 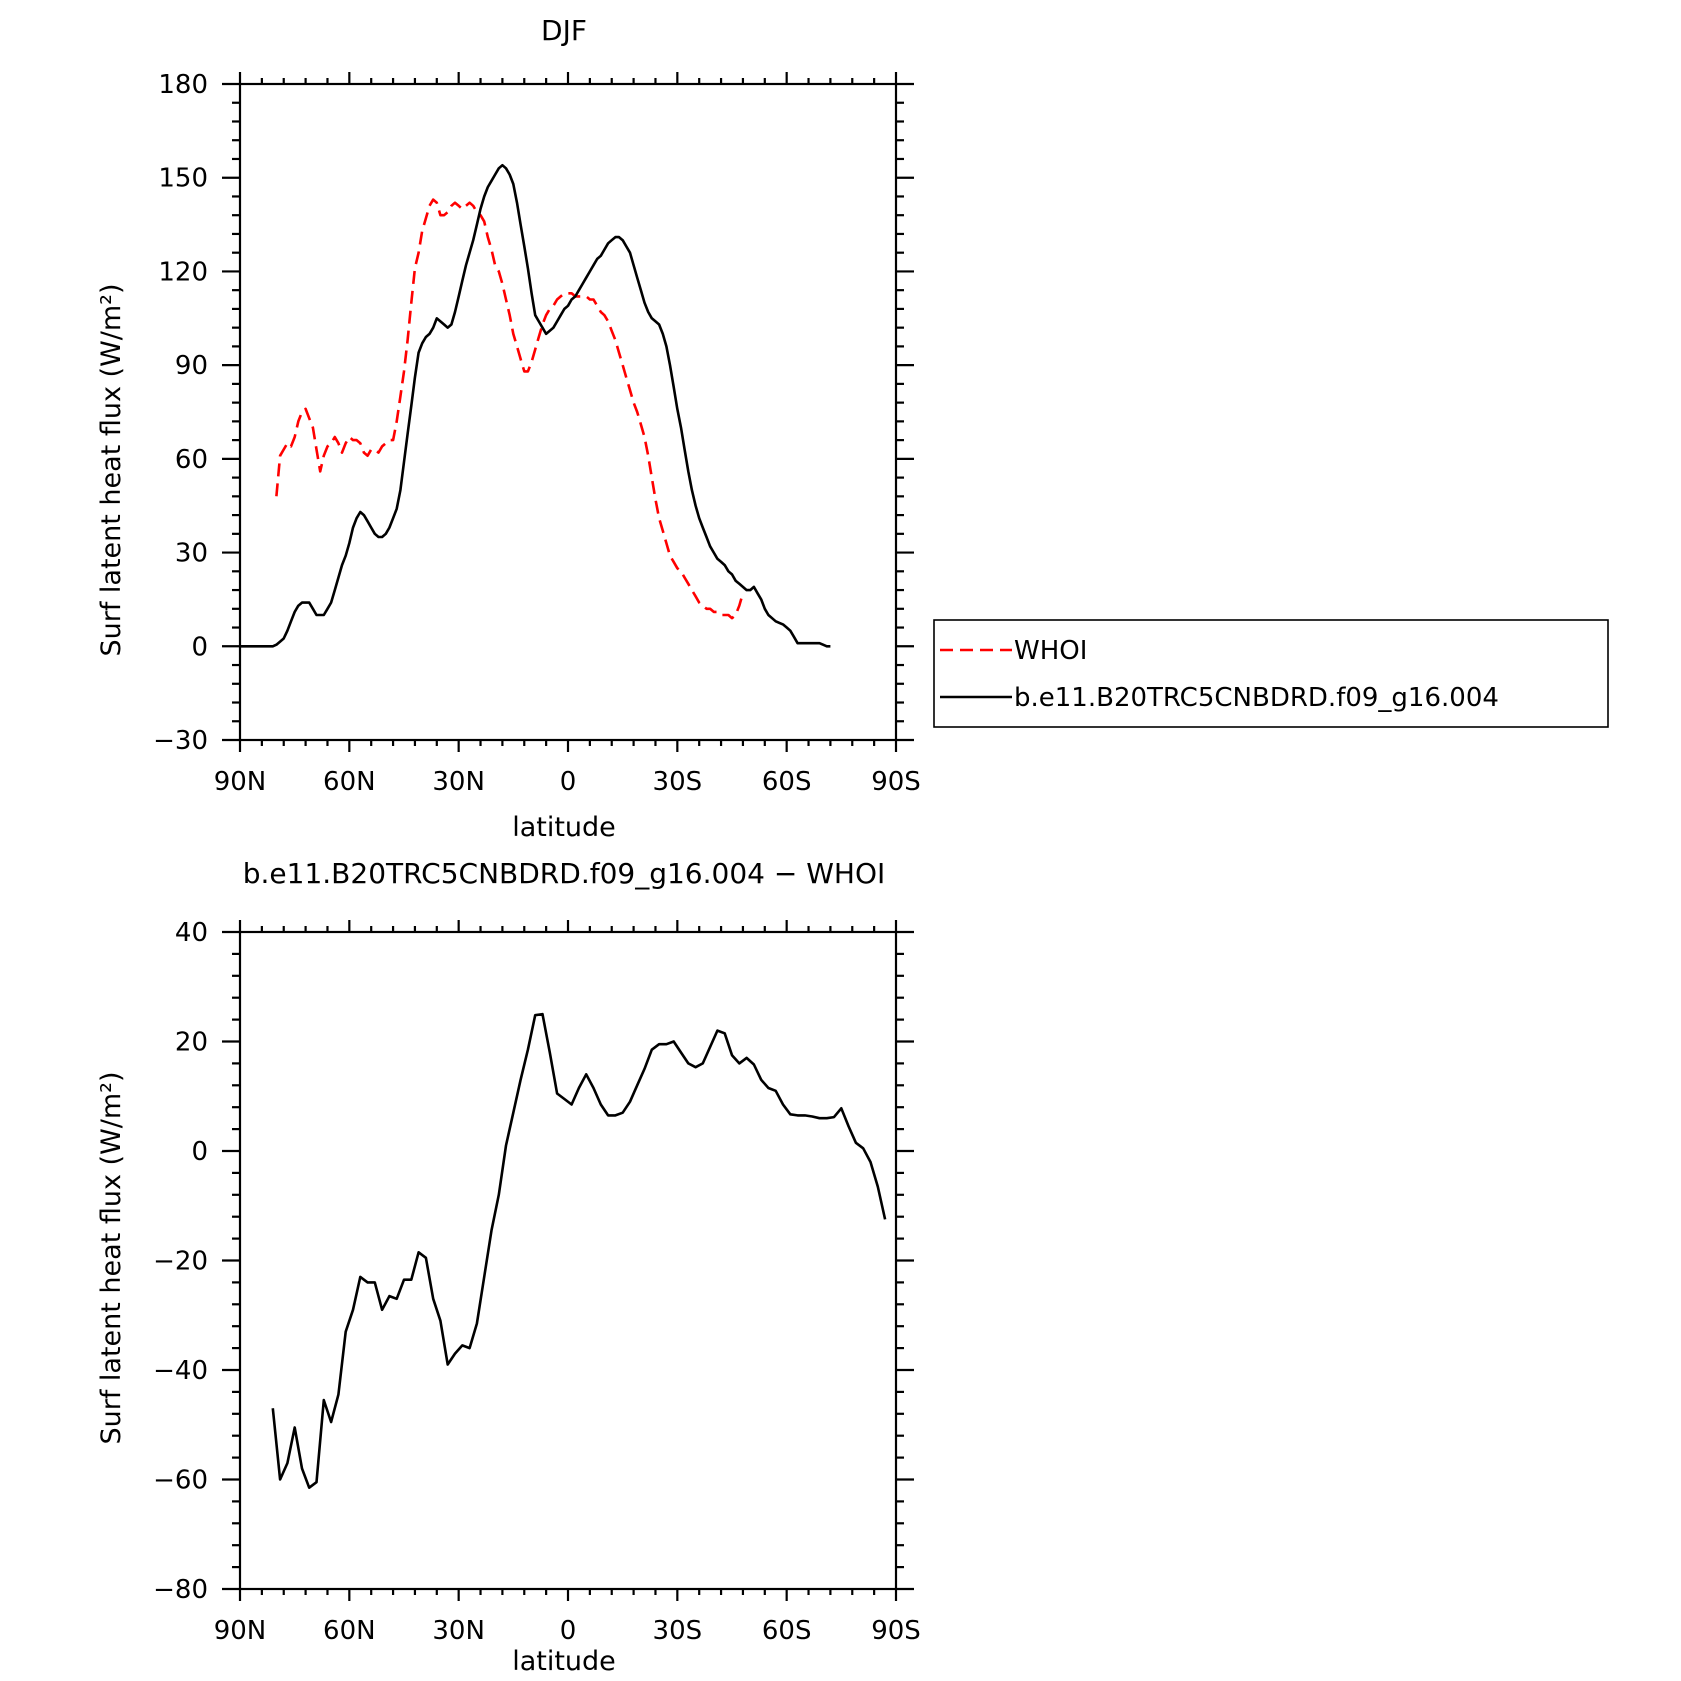 I want to click on bottom-y-tick-label: −40, so click(x=180, y=1371).